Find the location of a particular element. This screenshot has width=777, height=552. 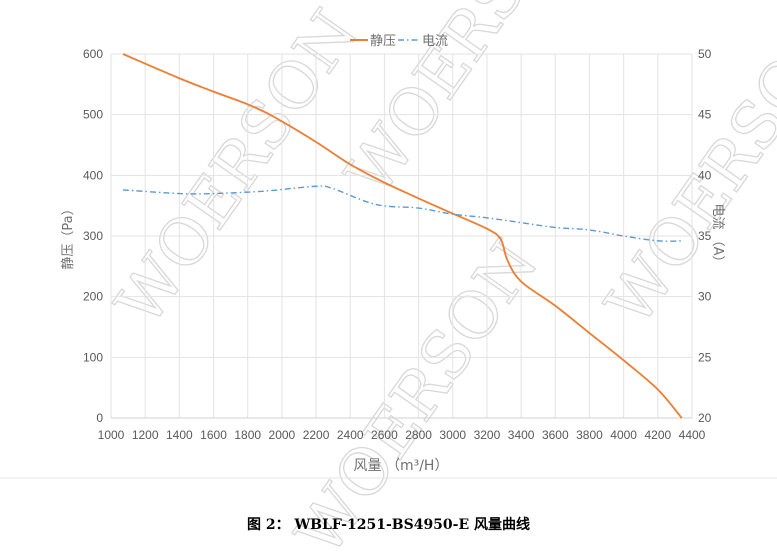

x-tick-label: 3800 is located at coordinates (589, 435).